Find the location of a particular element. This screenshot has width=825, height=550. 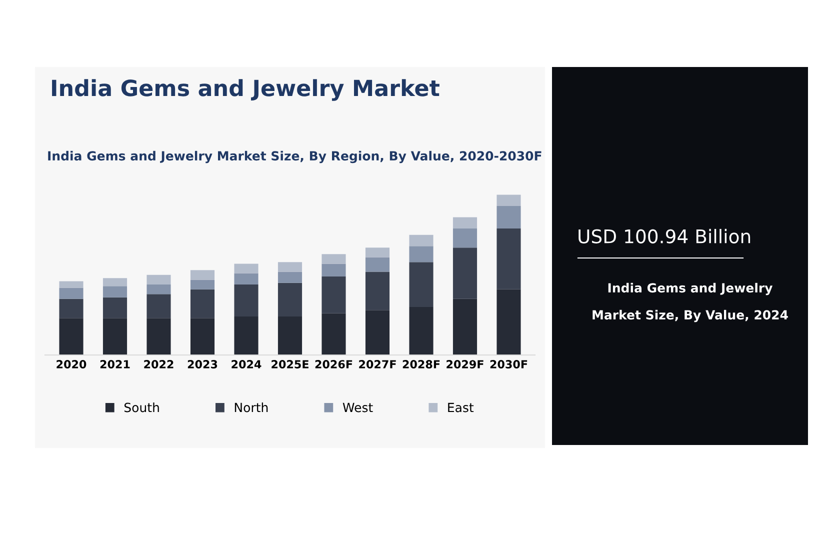

x-tick-label: 2025E is located at coordinates (290, 364).